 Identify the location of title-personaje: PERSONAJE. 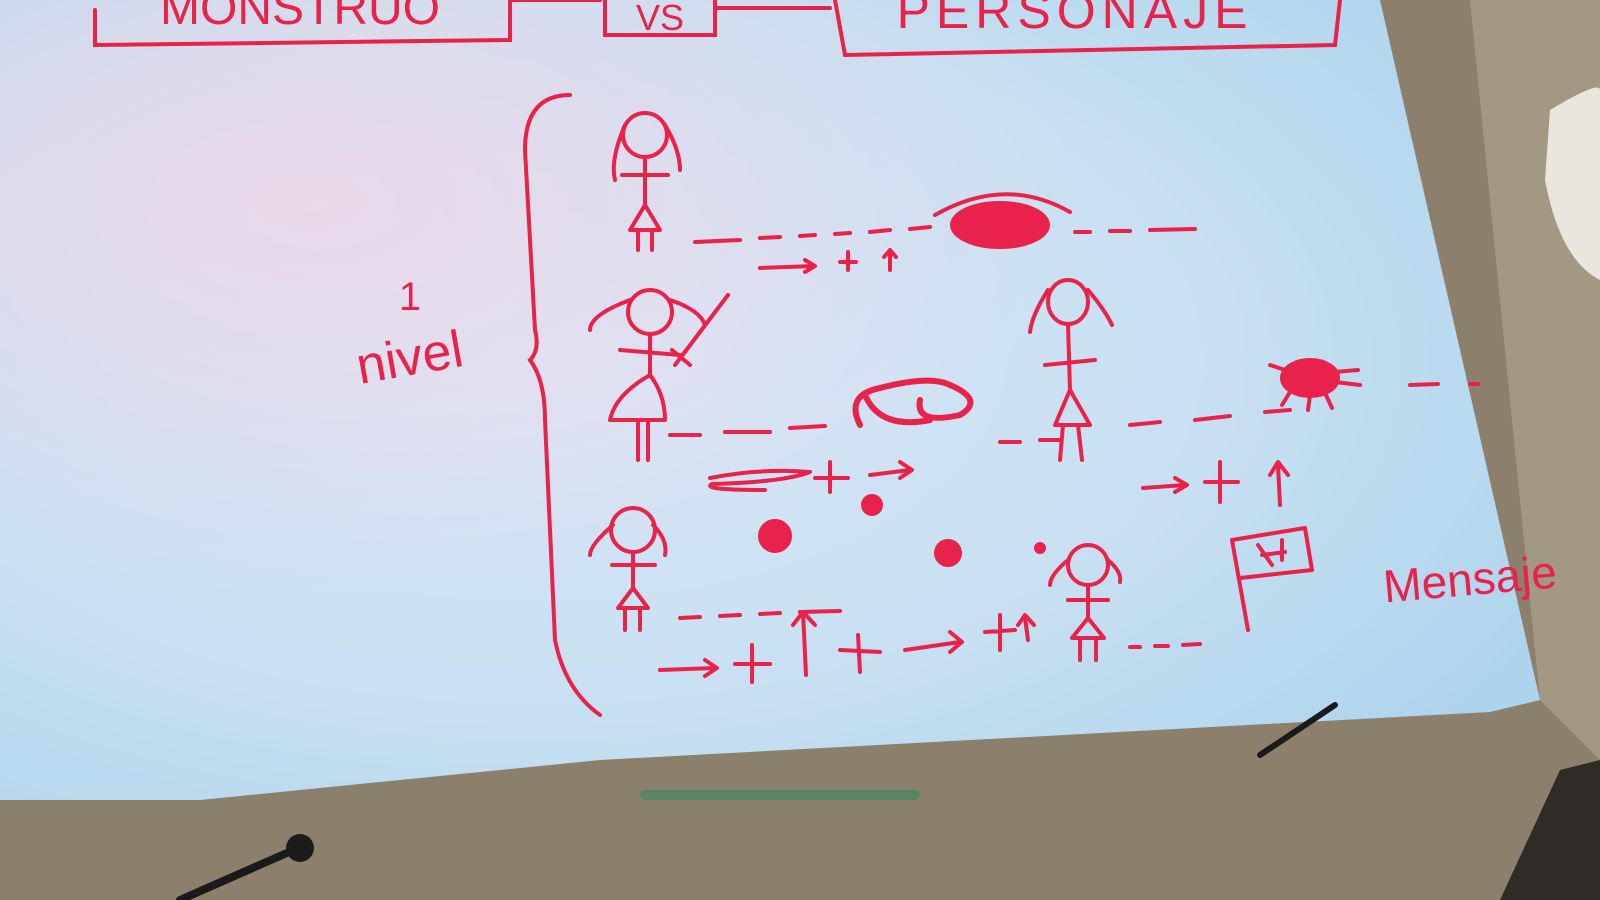
(1075, 19).